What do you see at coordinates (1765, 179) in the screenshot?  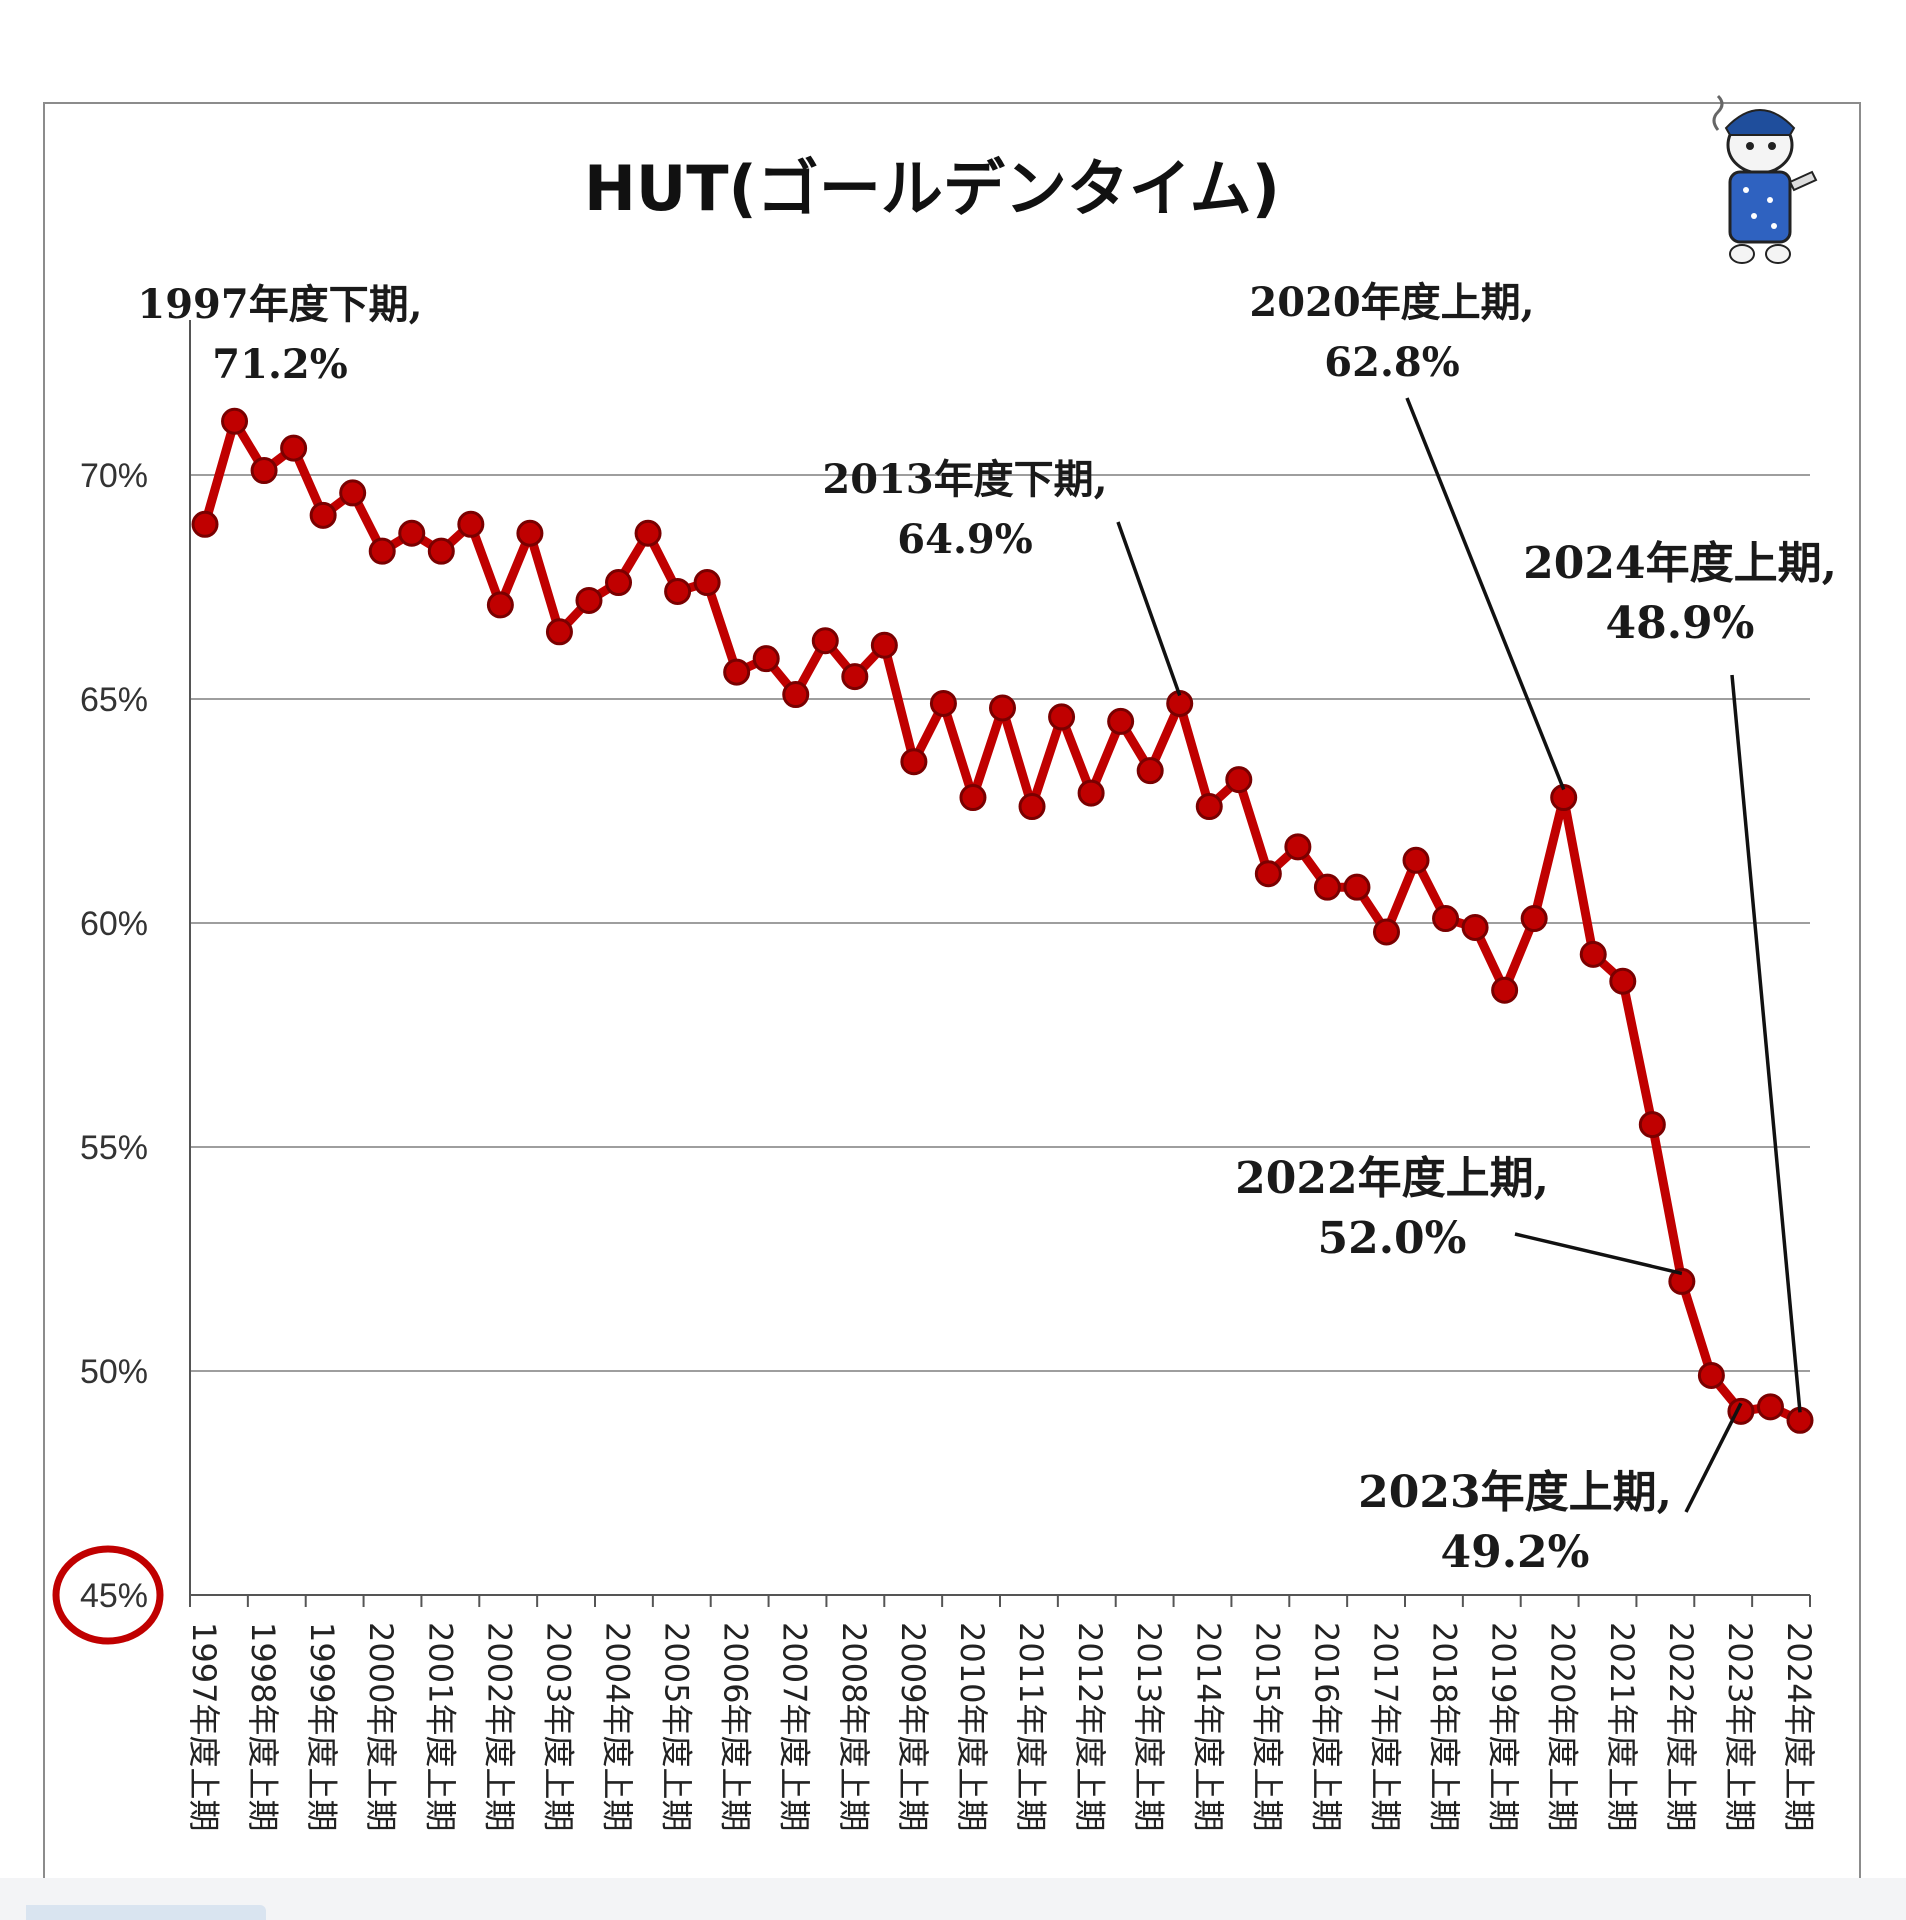 I see `mascot-logo` at bounding box center [1765, 179].